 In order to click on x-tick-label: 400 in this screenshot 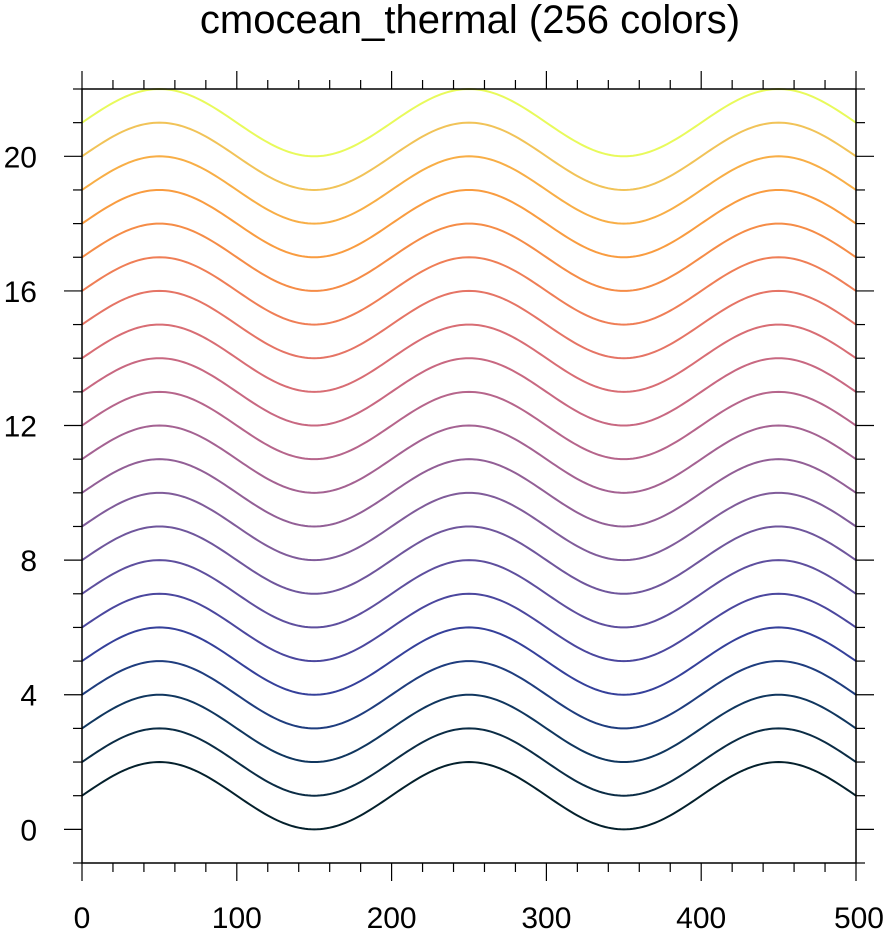, I will do `click(701, 918)`.